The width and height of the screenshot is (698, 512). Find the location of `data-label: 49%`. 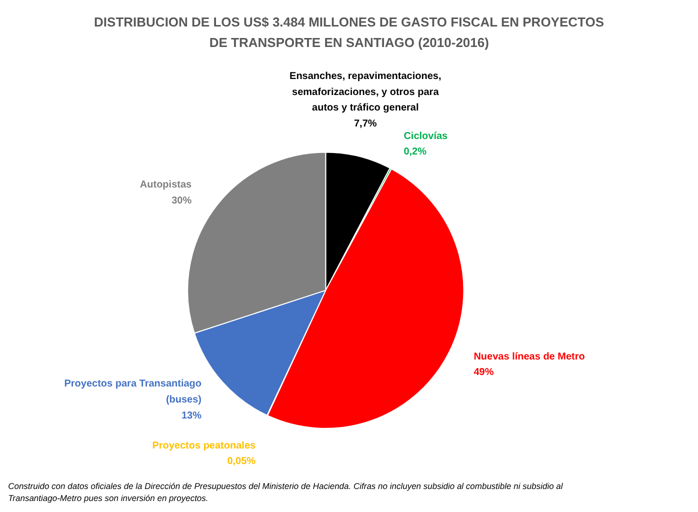

data-label: 49% is located at coordinates (484, 372).